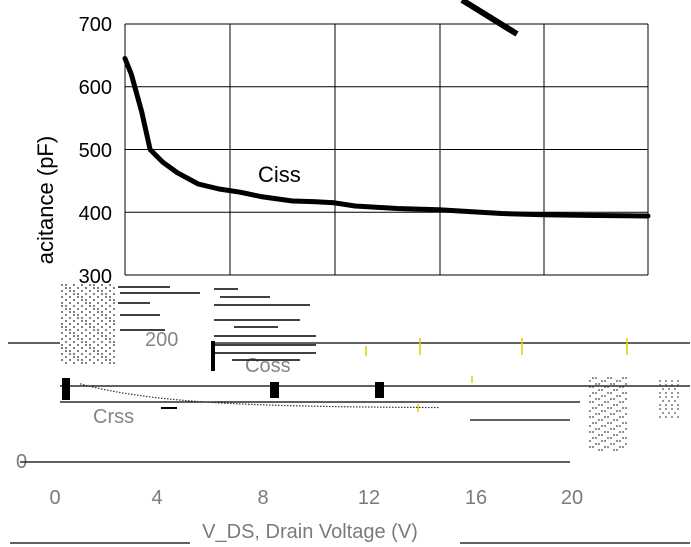 The image size is (691, 547). What do you see at coordinates (476, 498) in the screenshot?
I see `x-tick-label-16: 16` at bounding box center [476, 498].